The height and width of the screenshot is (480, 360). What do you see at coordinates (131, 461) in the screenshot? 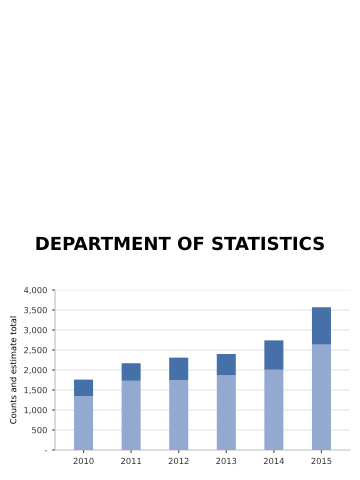
I see `x-tick-label: 2011` at bounding box center [131, 461].